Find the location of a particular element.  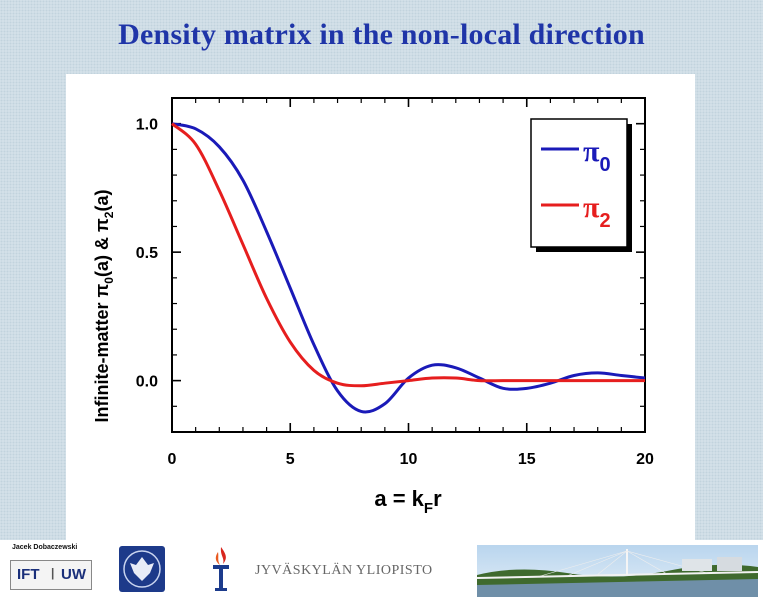

y-label-part-g: (a) is located at coordinates (102, 201).